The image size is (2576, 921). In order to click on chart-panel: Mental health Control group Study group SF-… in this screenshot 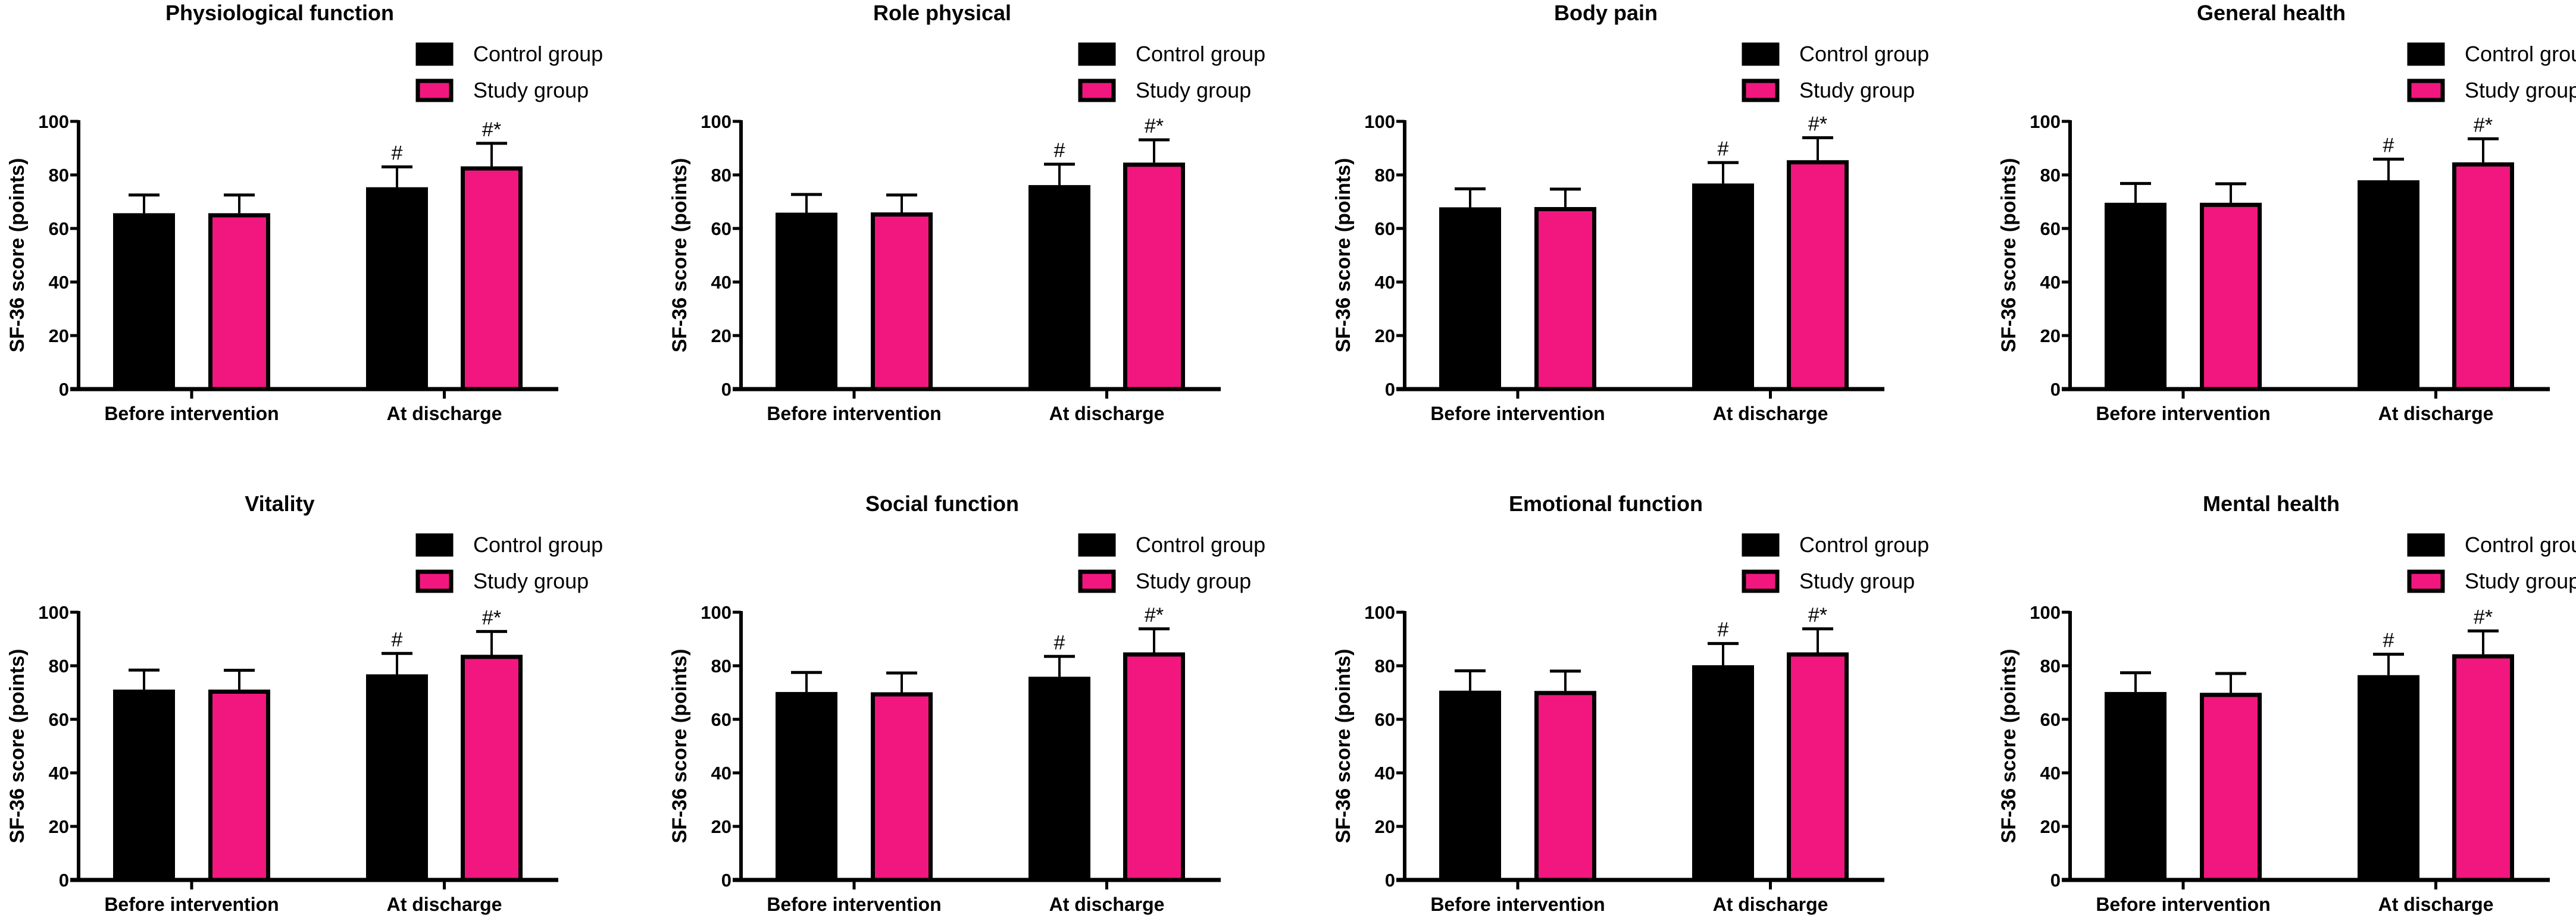, I will do `click(2286, 703)`.